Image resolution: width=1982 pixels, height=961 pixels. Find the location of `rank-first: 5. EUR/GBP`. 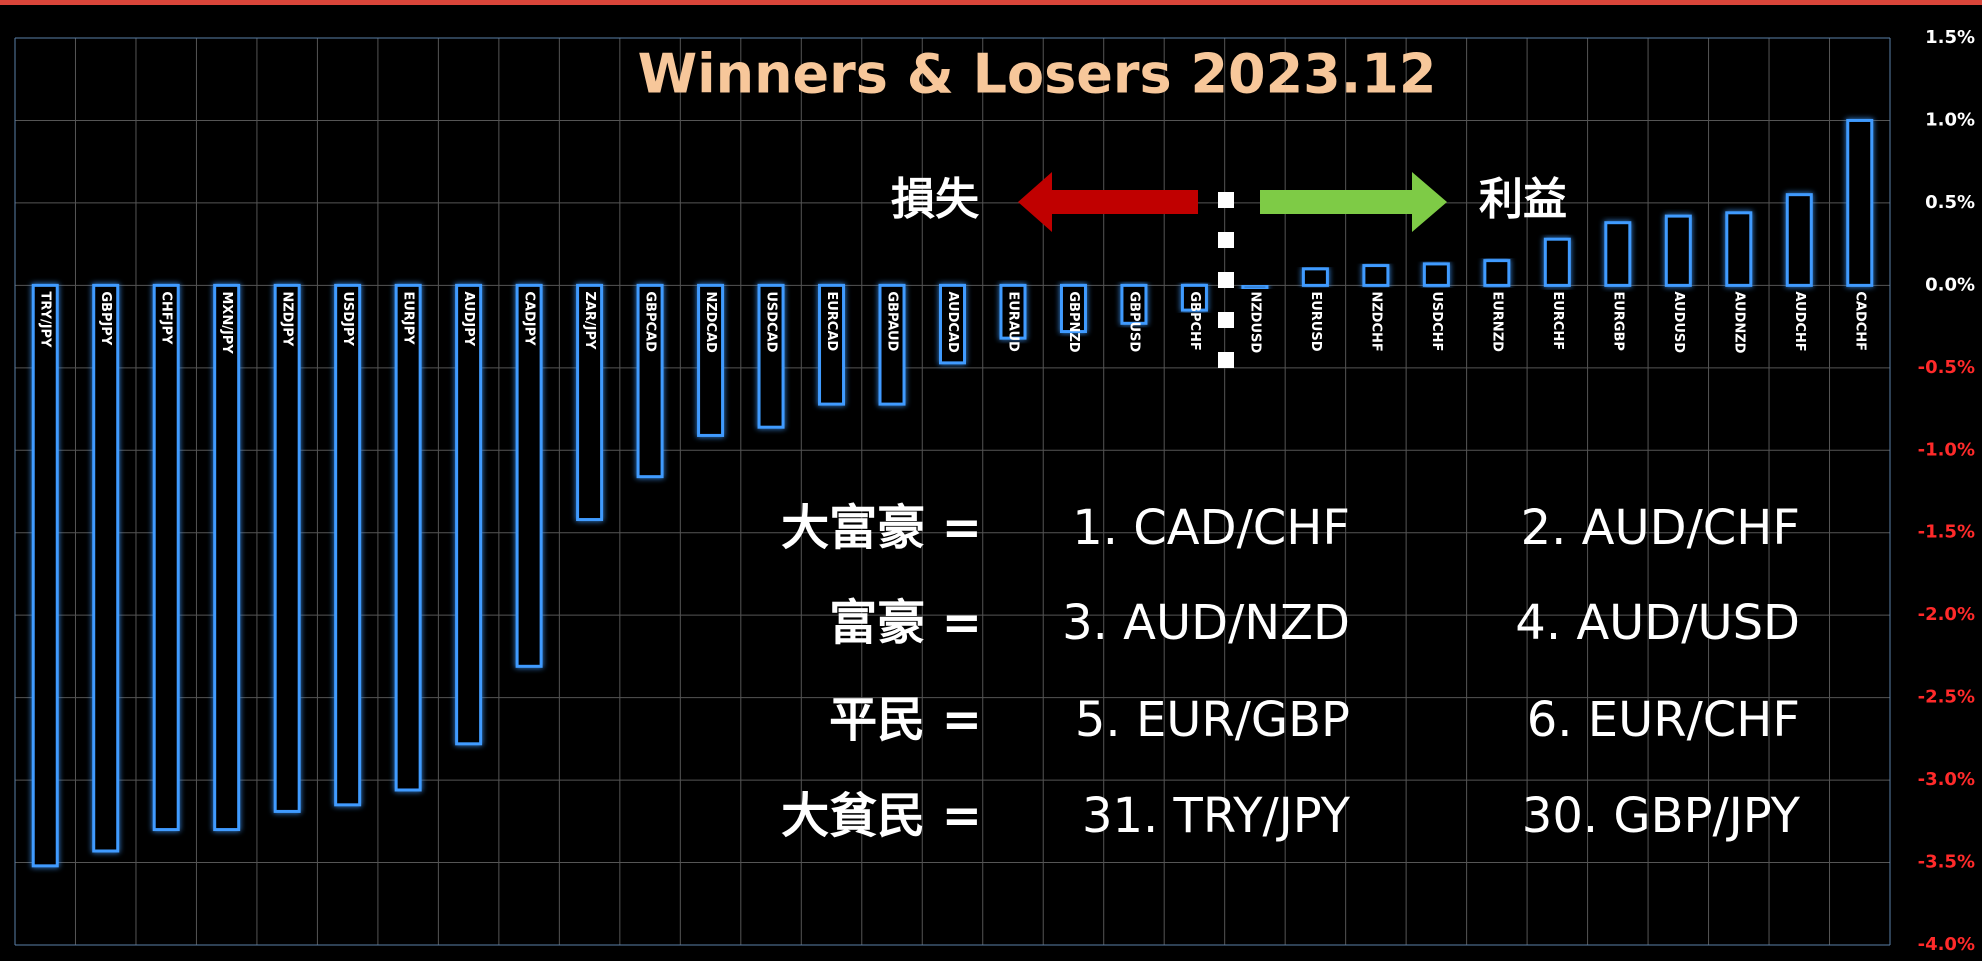

rank-first: 5. EUR/GBP is located at coordinates (1212, 720).